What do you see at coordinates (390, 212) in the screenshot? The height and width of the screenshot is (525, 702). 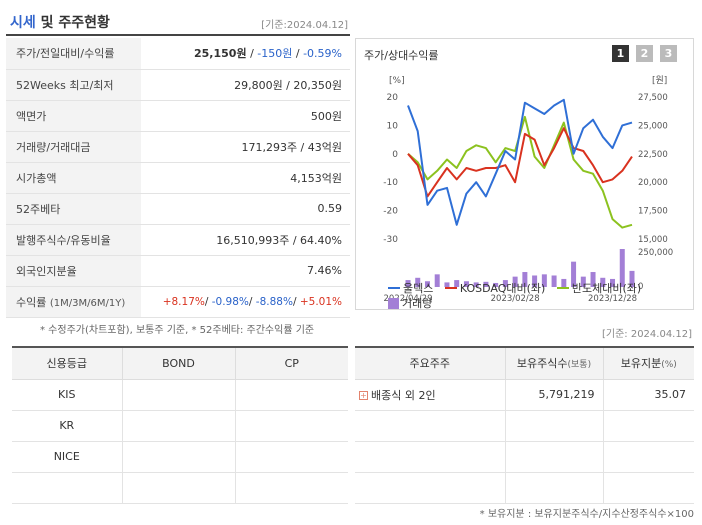 I see `left-tick-label: -20` at bounding box center [390, 212].